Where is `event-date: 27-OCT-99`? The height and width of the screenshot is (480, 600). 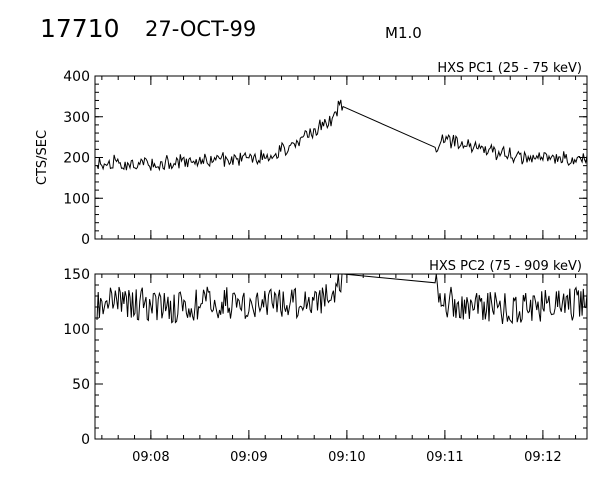
event-date: 27-OCT-99 is located at coordinates (201, 29).